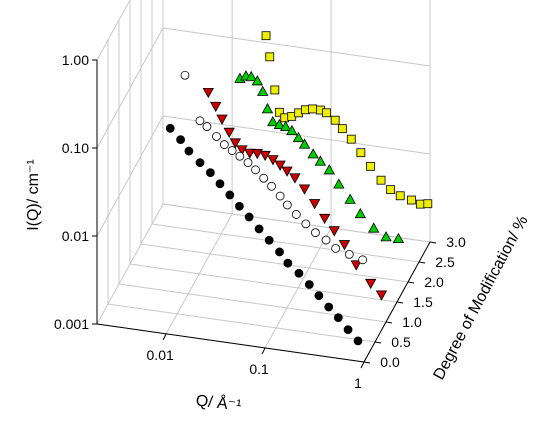 This screenshot has height=425, width=550. Describe the element at coordinates (445, 262) in the screenshot. I see `y-tick-label: 2.5` at that location.